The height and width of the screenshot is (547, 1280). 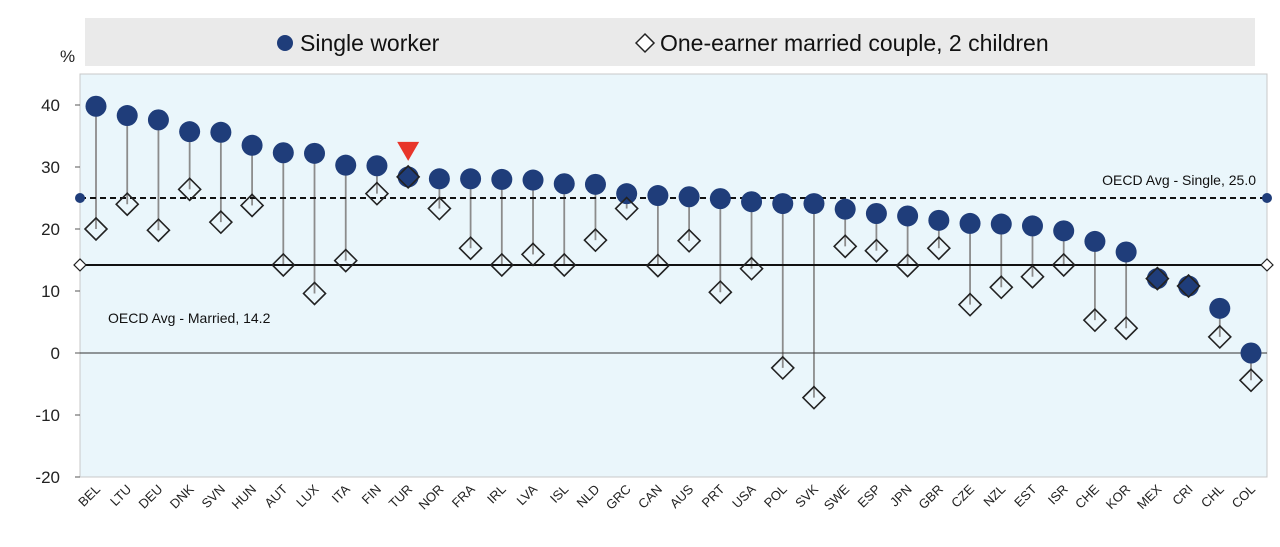 What do you see at coordinates (1087, 496) in the screenshot?
I see `x-tick-label: CHE` at bounding box center [1087, 496].